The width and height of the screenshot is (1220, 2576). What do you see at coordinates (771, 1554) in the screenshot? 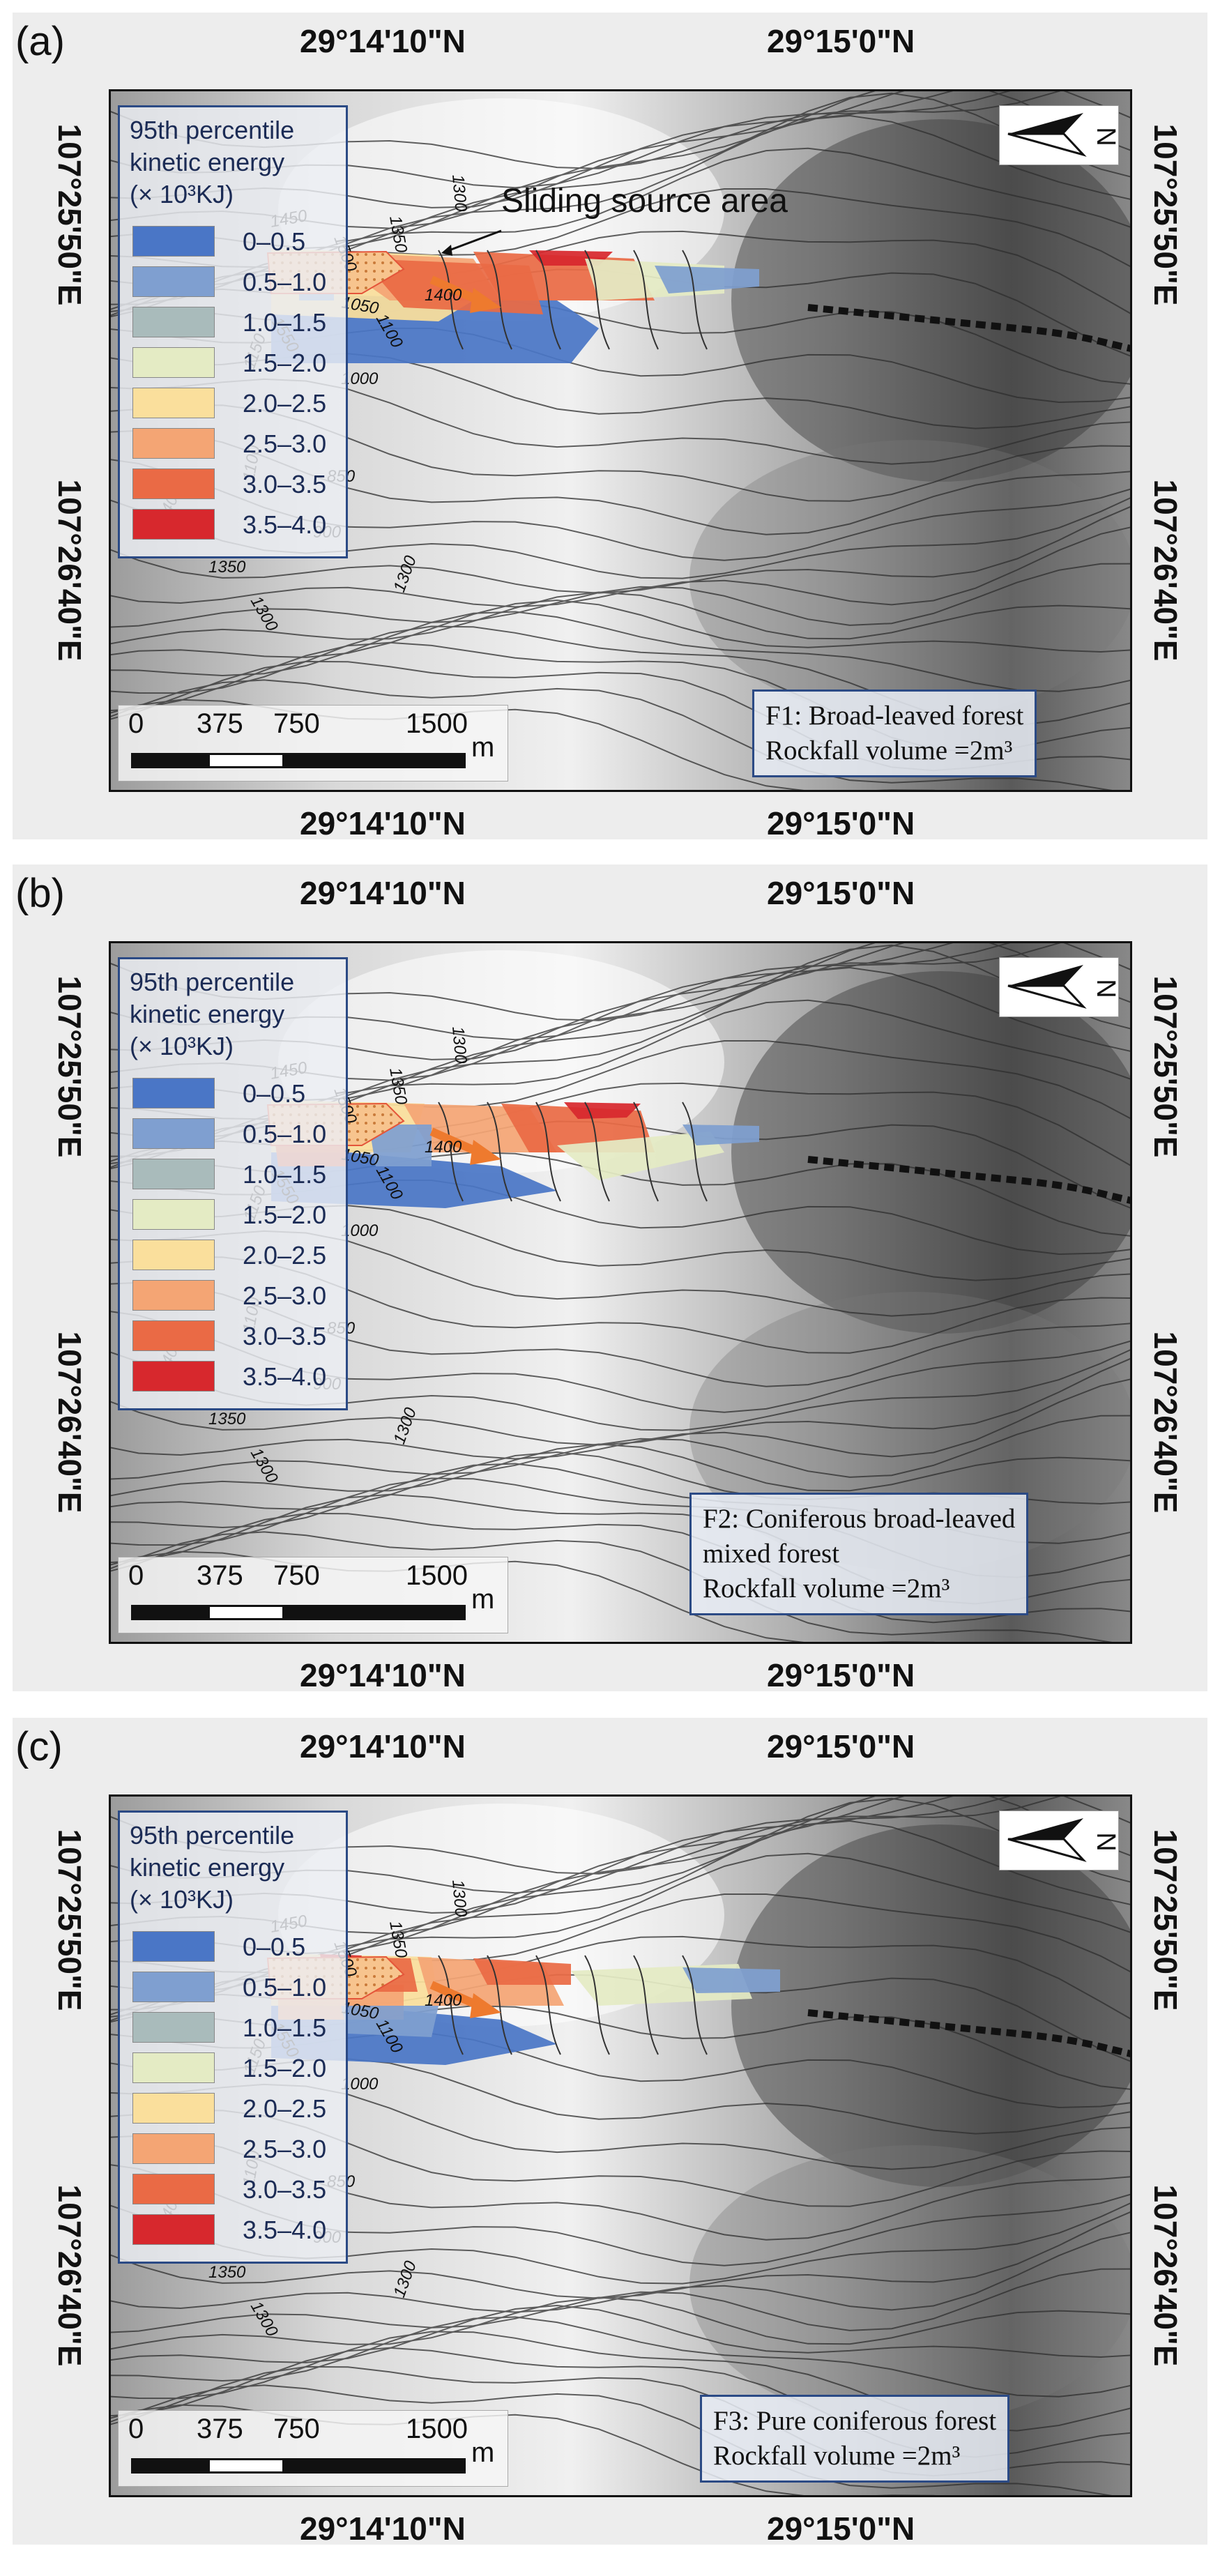
I see `forest-note-line: mixed forest` at bounding box center [771, 1554].